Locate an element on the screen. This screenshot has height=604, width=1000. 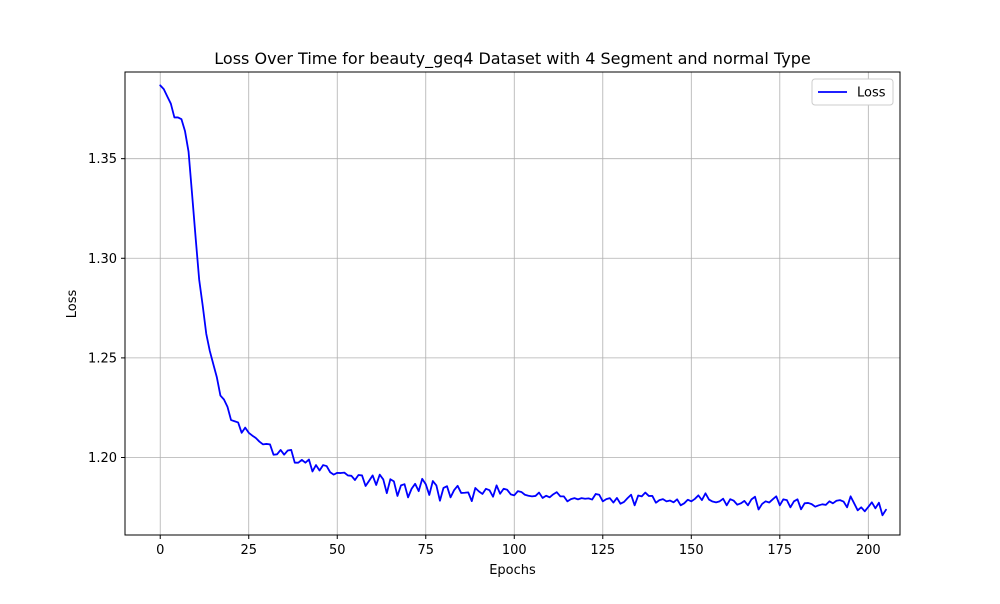
x-tick-label: 75 is located at coordinates (425, 550).